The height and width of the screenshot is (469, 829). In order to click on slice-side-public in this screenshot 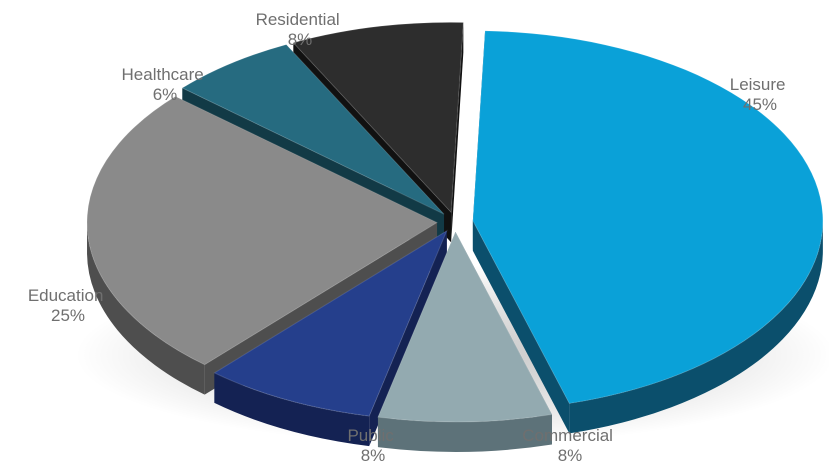, I will do `click(292, 409)`.